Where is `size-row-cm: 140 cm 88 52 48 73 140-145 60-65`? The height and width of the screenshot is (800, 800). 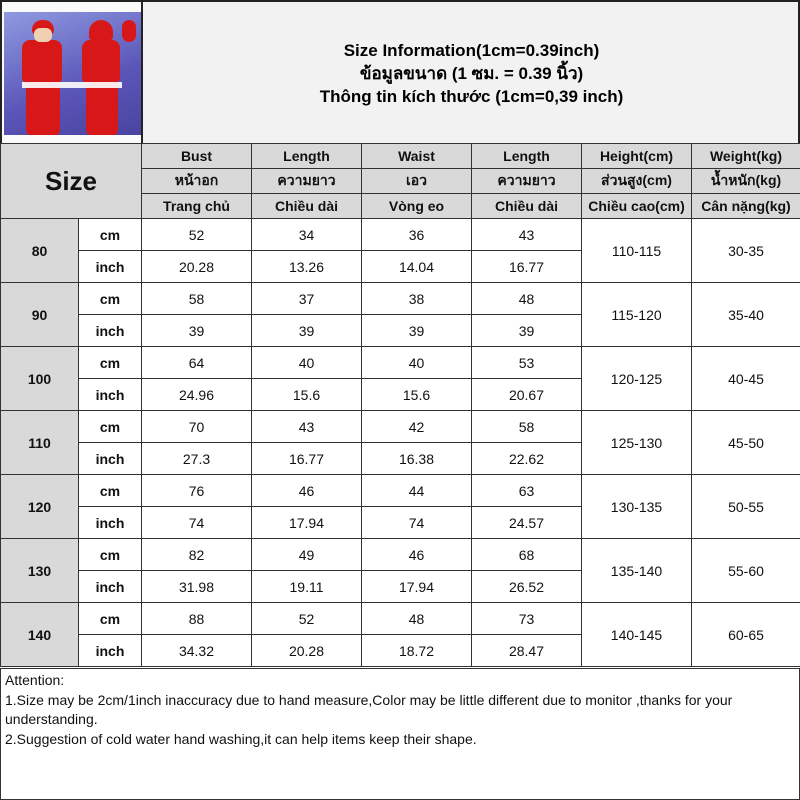
size-row-cm: 140 cm 88 52 48 73 140-145 60-65 is located at coordinates (400, 634).